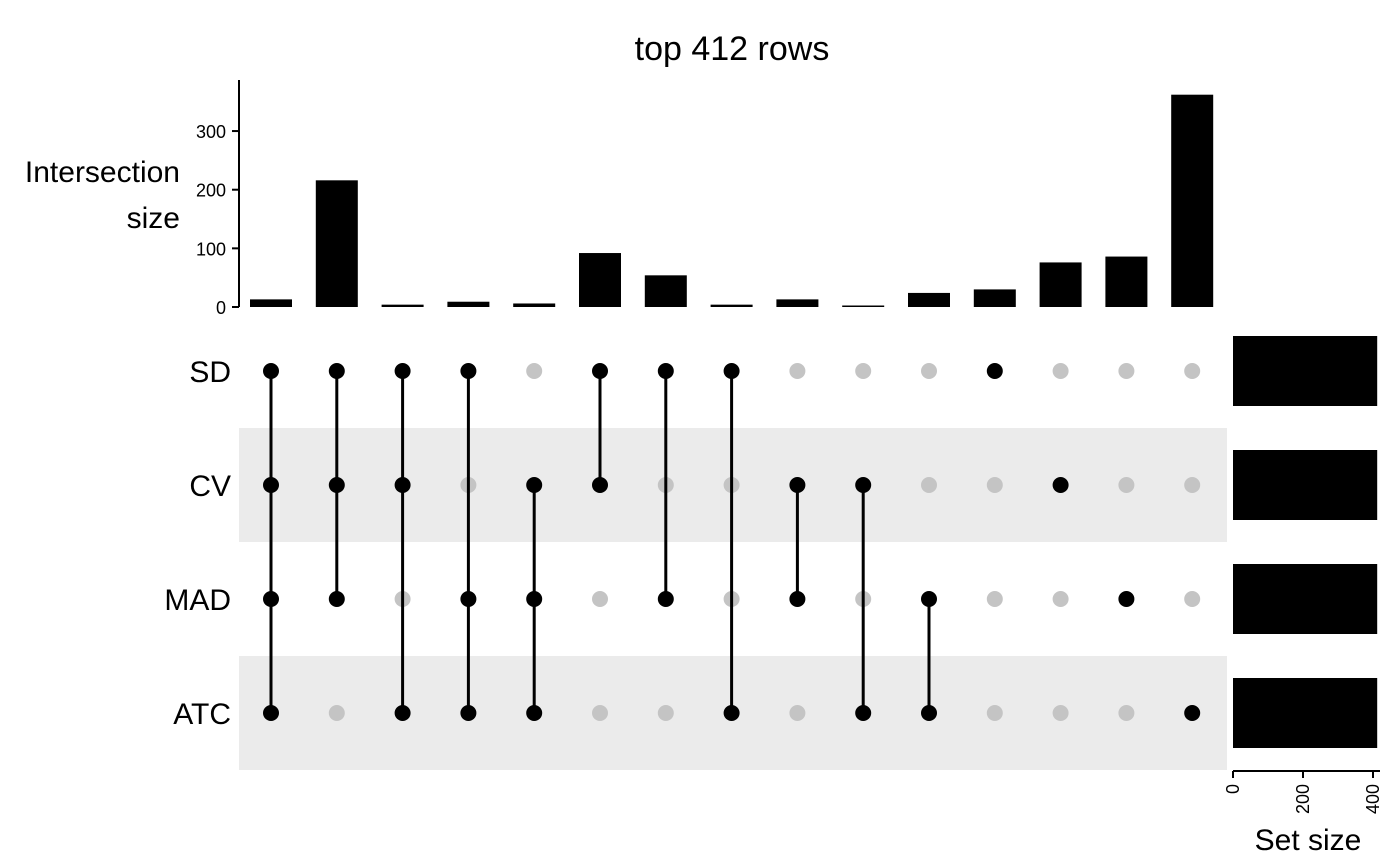 Image resolution: width=1400 pixels, height=866 pixels. What do you see at coordinates (1305, 371) in the screenshot?
I see `set-size-bar-sd` at bounding box center [1305, 371].